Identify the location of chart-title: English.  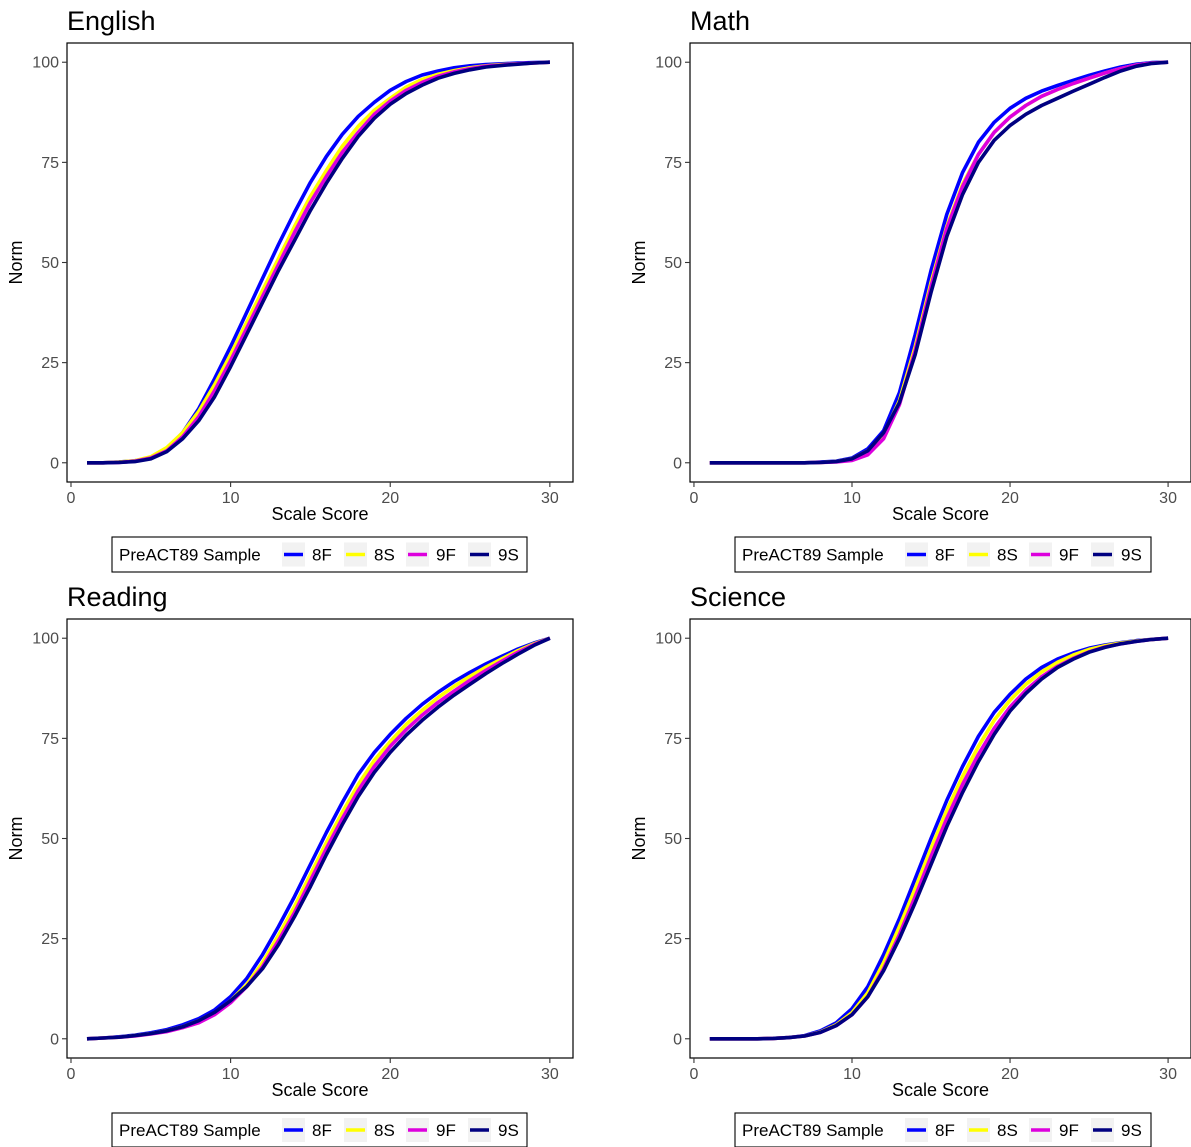
(111, 21).